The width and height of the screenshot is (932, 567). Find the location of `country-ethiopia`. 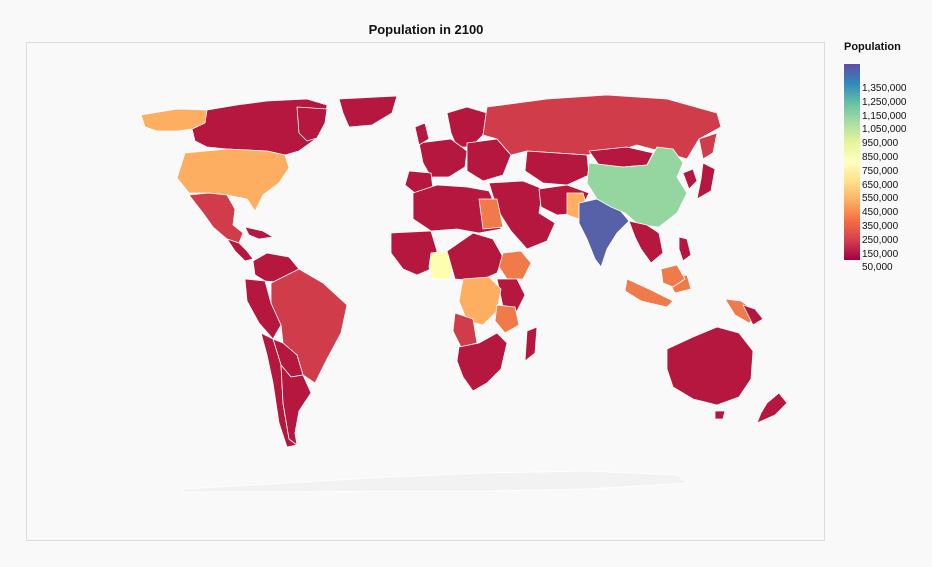

country-ethiopia is located at coordinates (515, 265).